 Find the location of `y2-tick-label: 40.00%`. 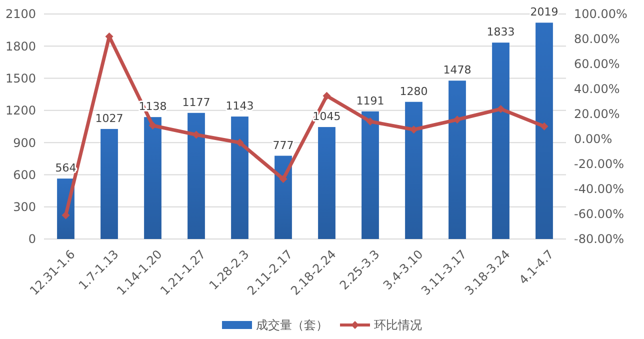

y2-tick-label: 40.00% is located at coordinates (597, 89).